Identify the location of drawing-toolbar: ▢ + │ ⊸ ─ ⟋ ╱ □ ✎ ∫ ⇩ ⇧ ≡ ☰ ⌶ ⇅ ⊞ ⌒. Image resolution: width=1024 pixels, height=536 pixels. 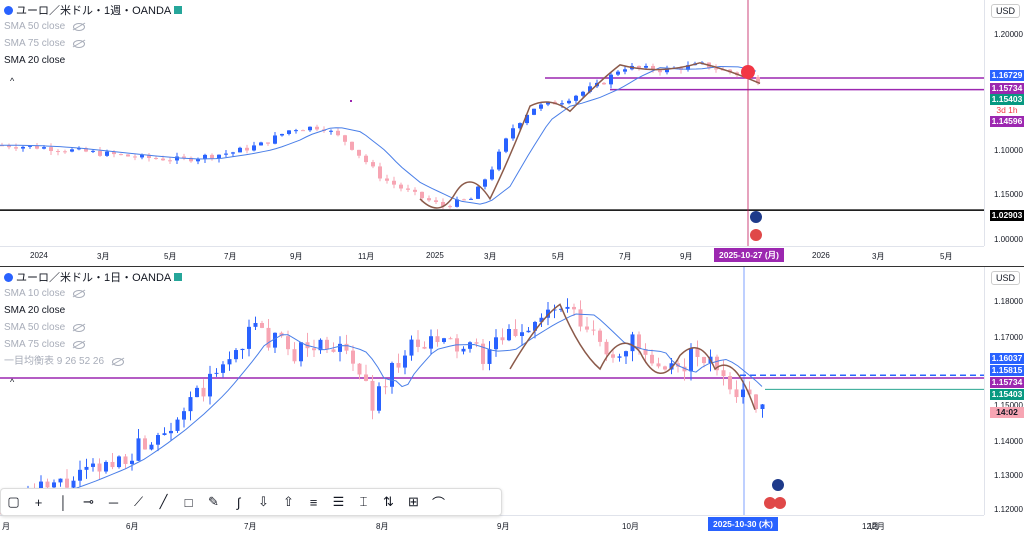
(251, 502).